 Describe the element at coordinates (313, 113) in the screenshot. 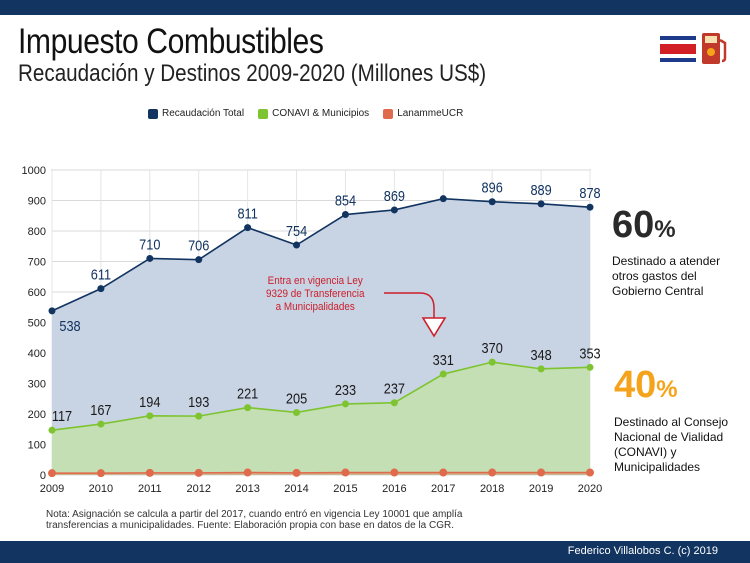

I see `legend-item-conavi: CONAVI & Municipios` at that location.